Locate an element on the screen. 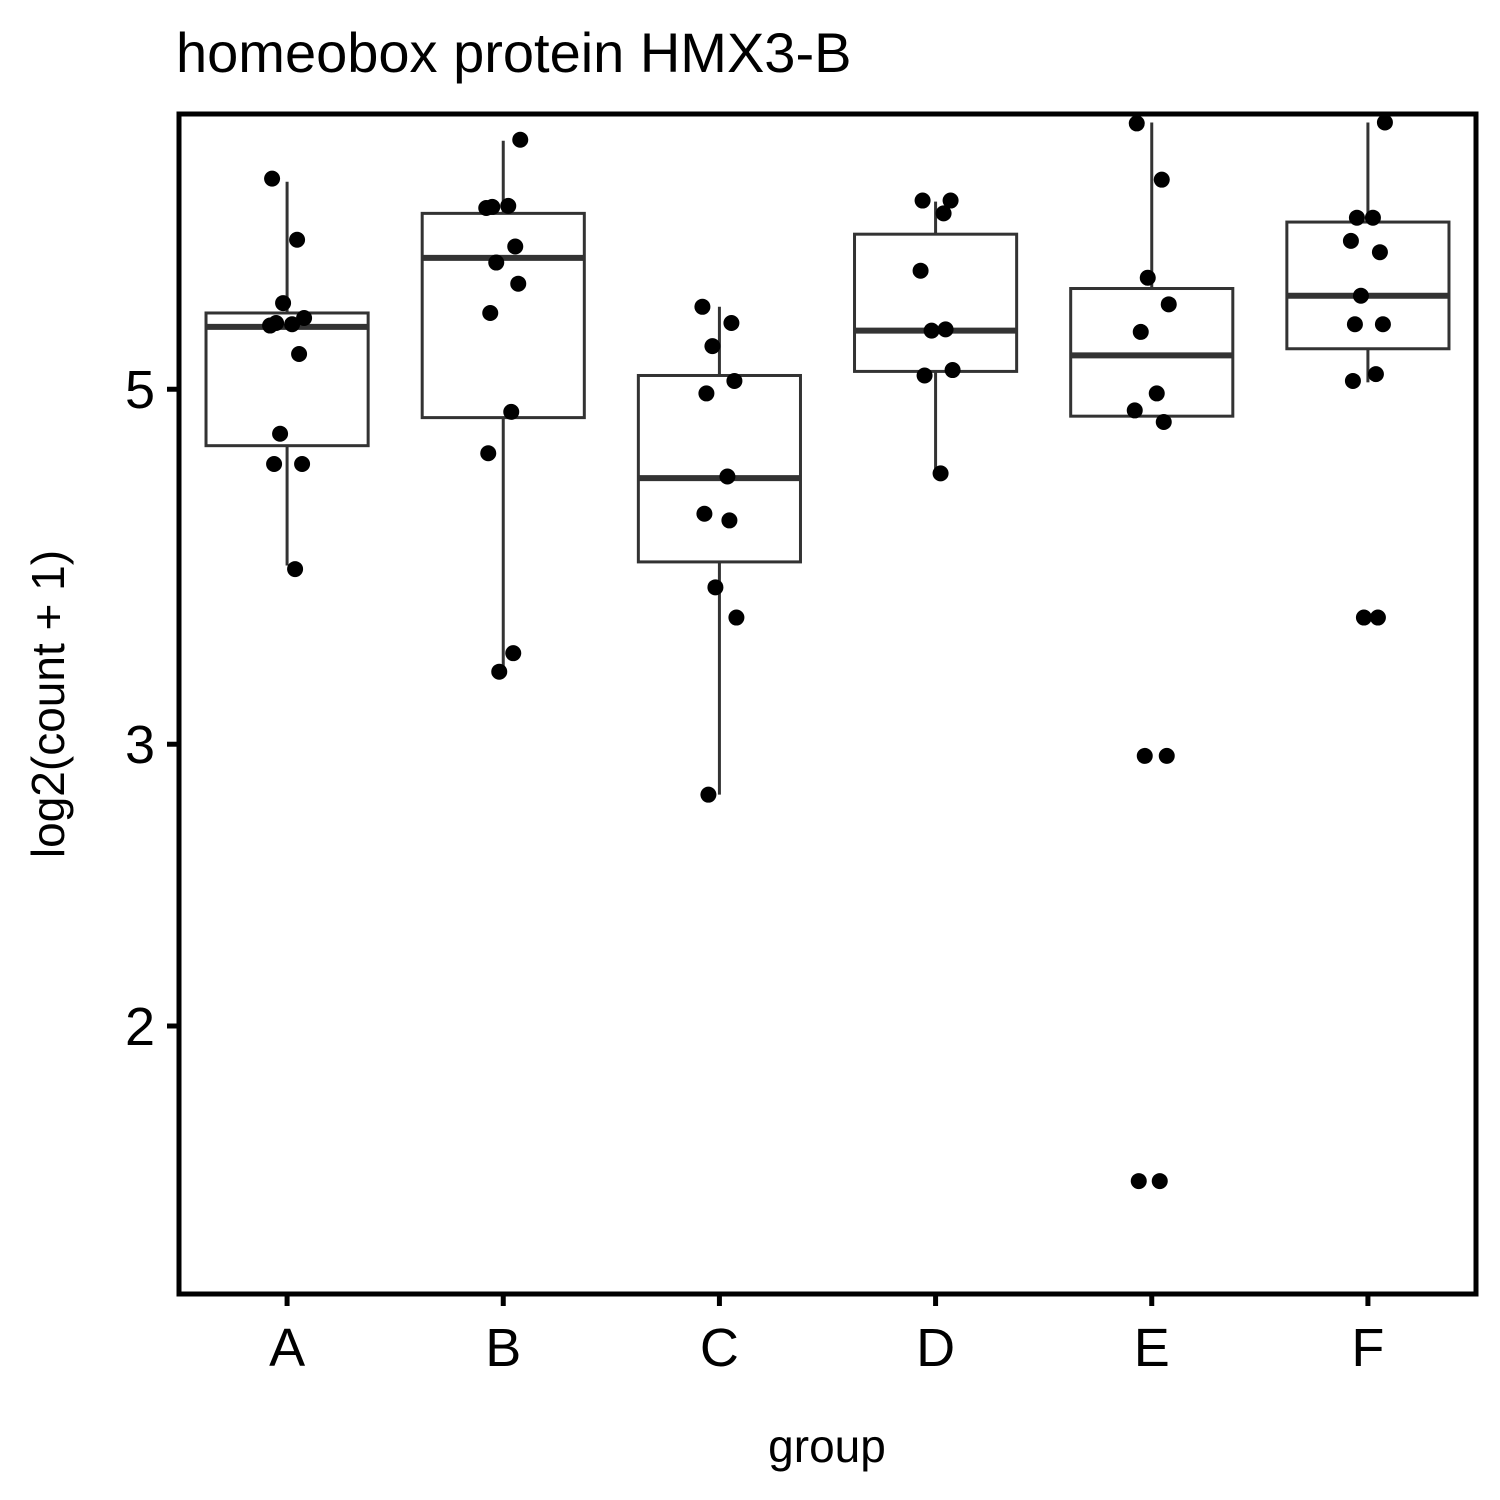 This screenshot has width=1500, height=1500. box-group-b is located at coordinates (503, 405).